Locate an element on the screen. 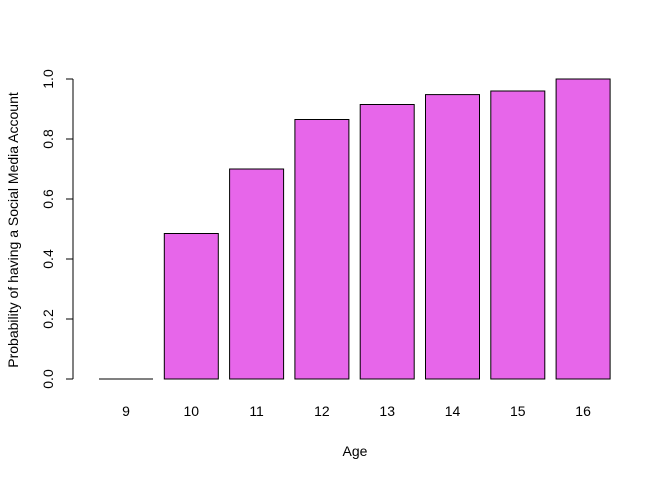 The image size is (672, 485). y-tick-label: 0.2 is located at coordinates (48, 319).